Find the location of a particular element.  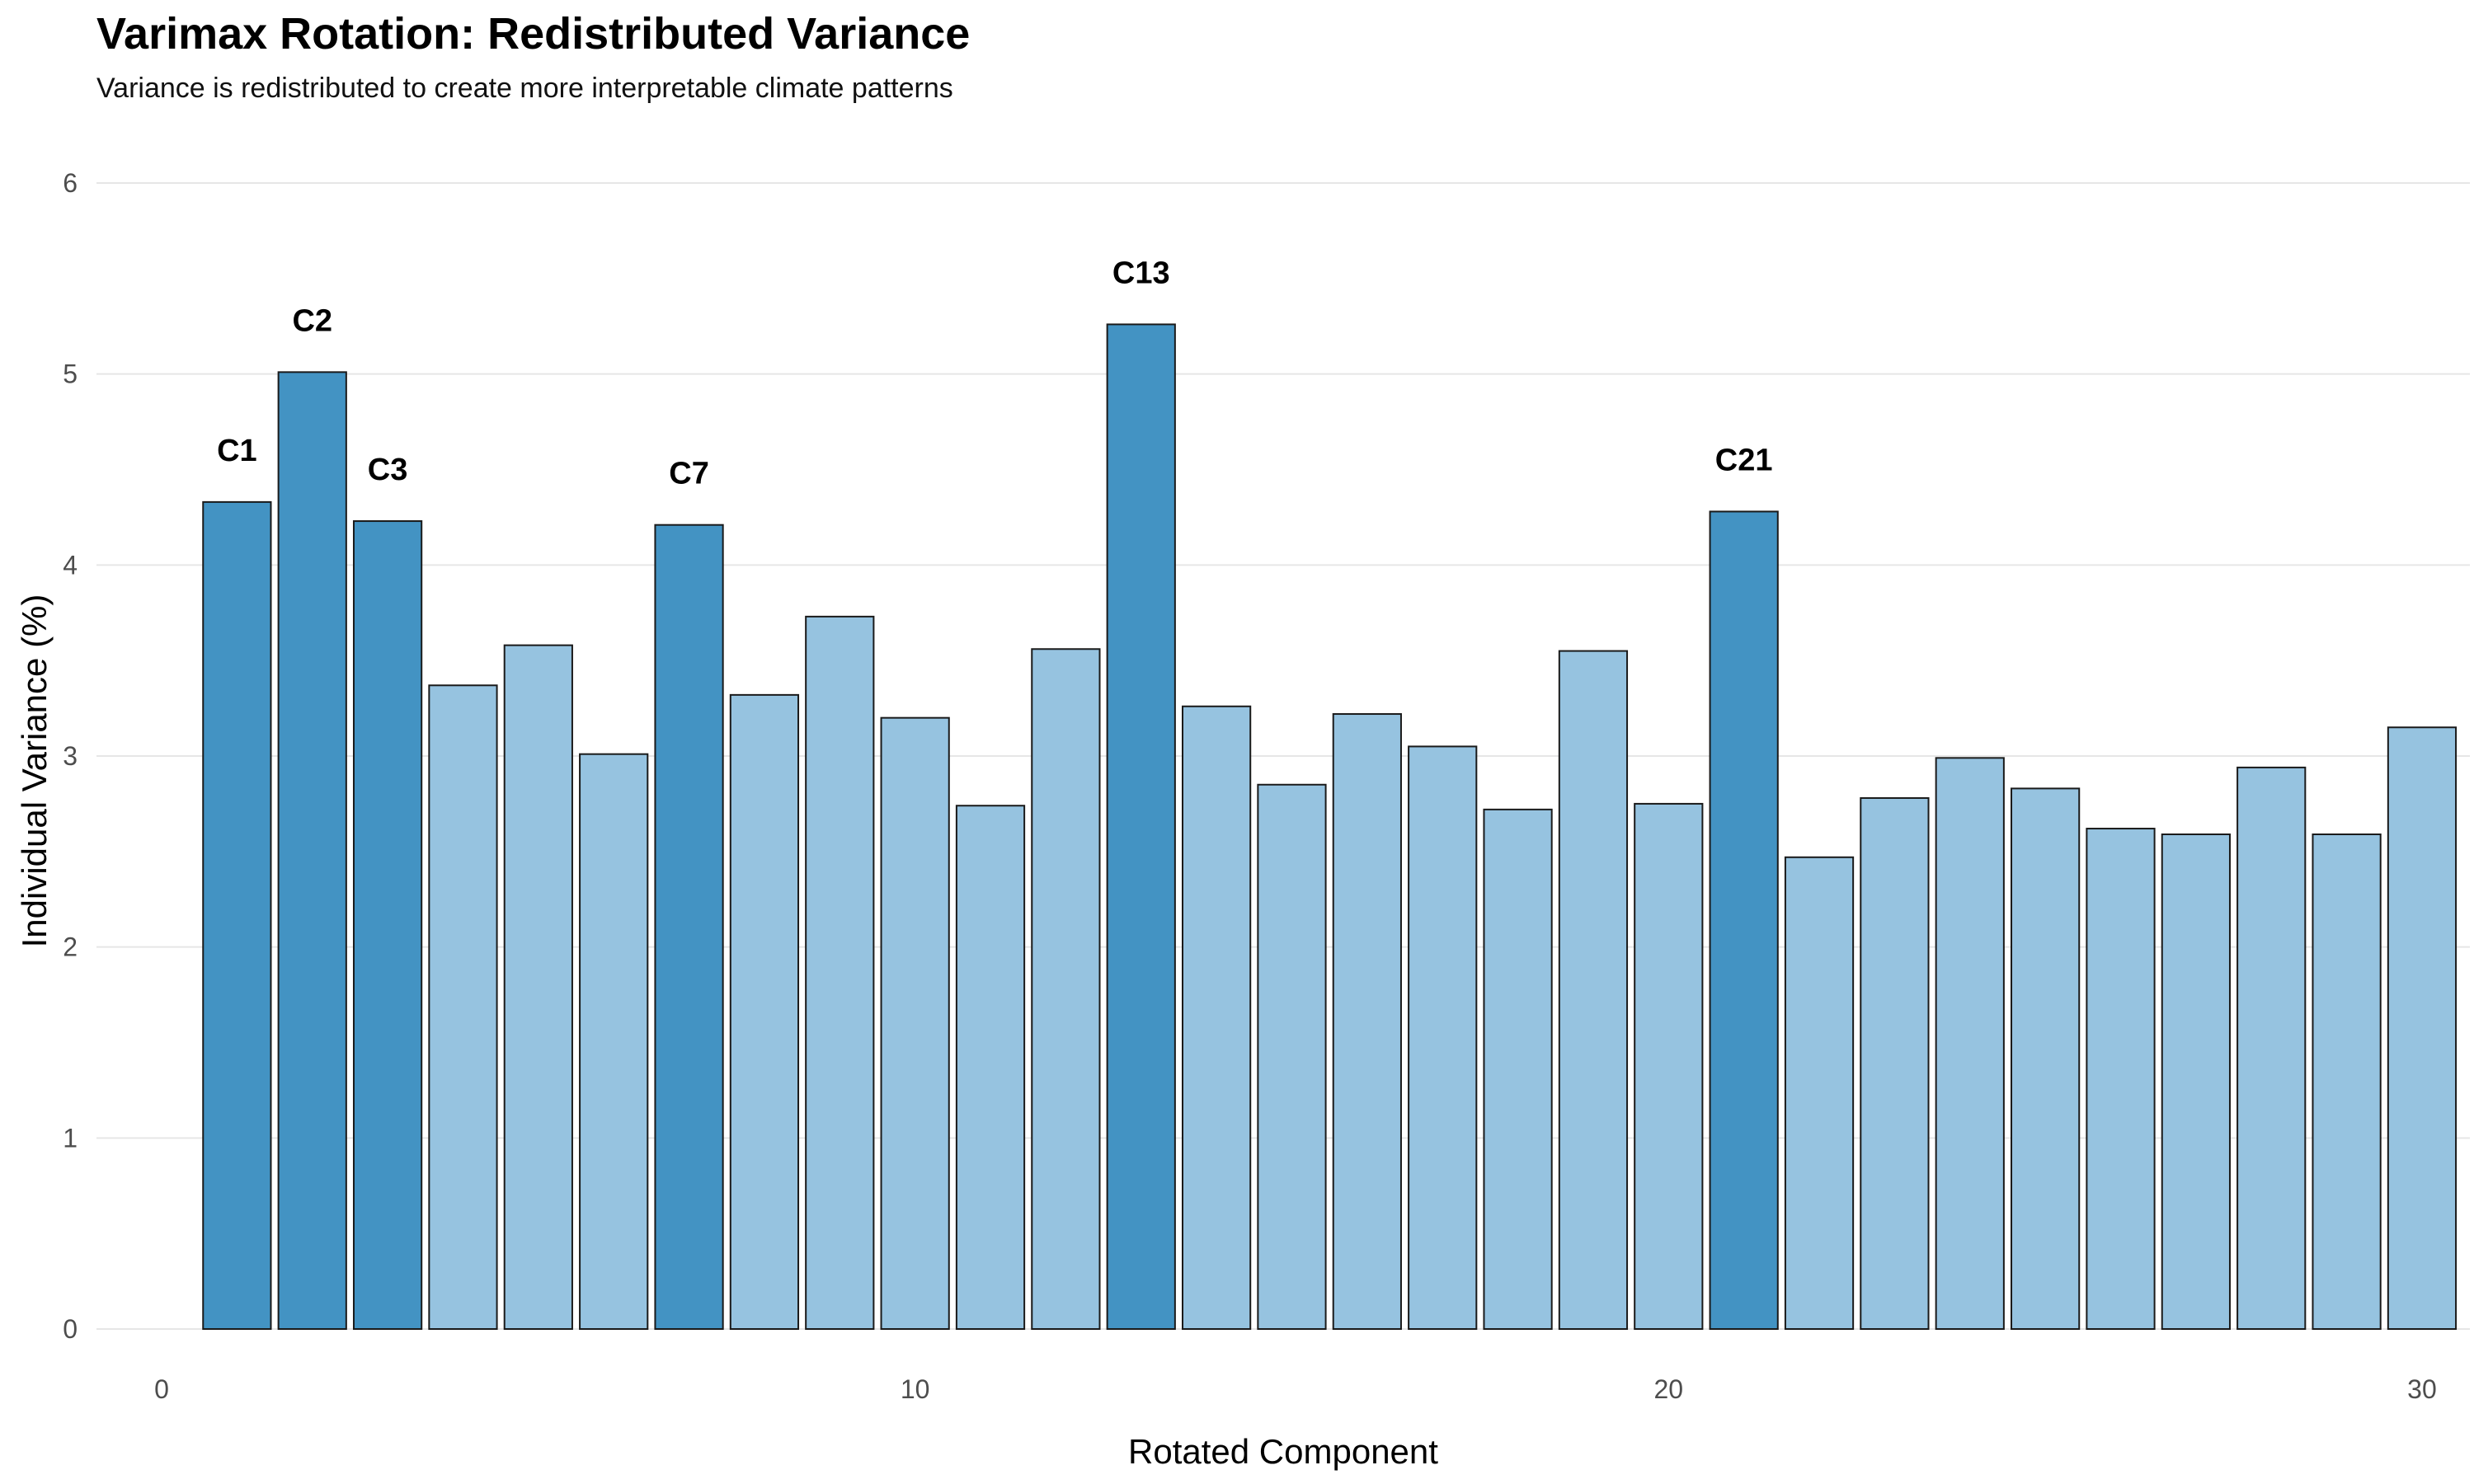

chart-title: Varimax Rotation: Redistributed Variance is located at coordinates (533, 34).